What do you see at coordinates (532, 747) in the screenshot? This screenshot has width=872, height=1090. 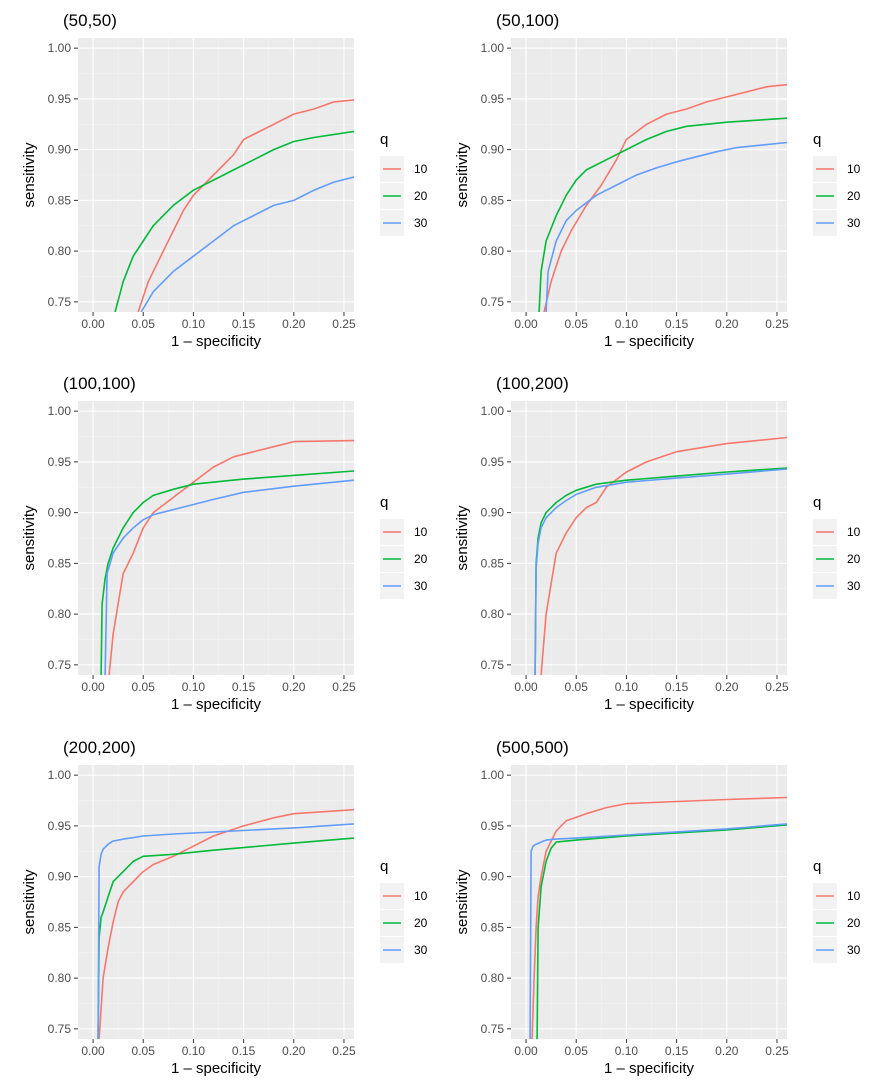 I see `panel-title: (500,500)` at bounding box center [532, 747].